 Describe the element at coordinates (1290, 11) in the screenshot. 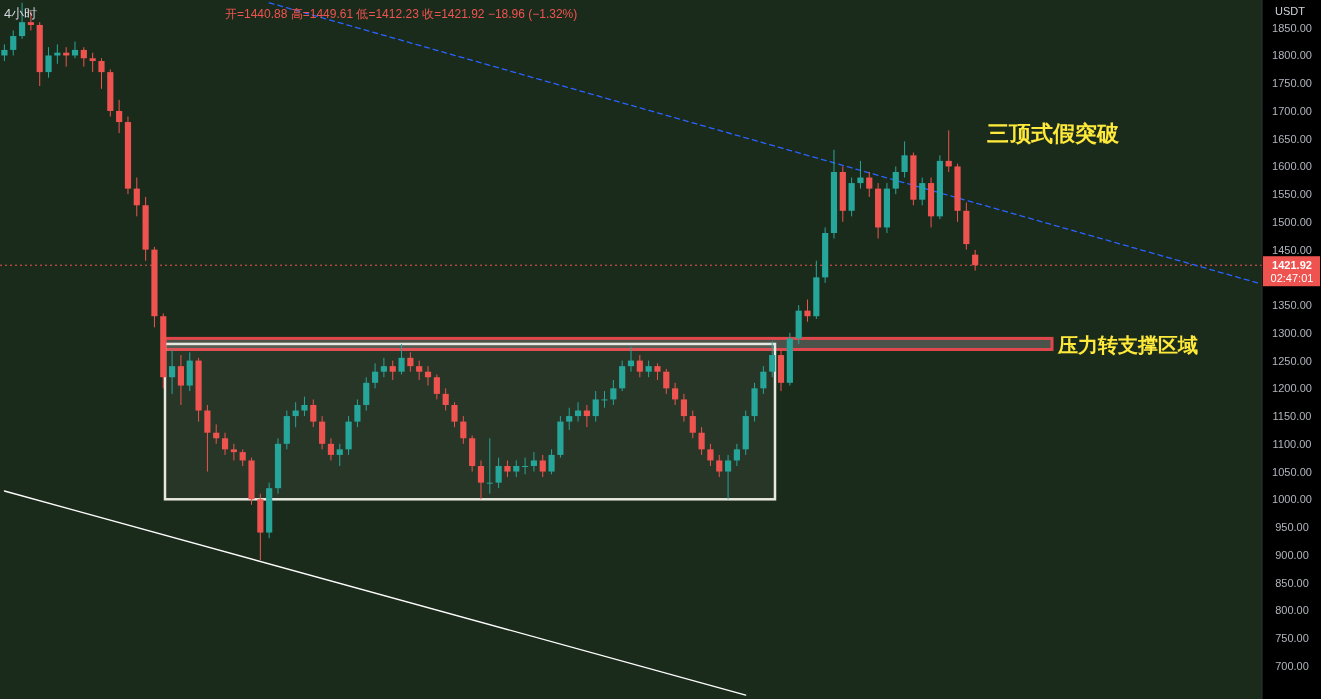

I see `y-axis-title: USDT` at that location.